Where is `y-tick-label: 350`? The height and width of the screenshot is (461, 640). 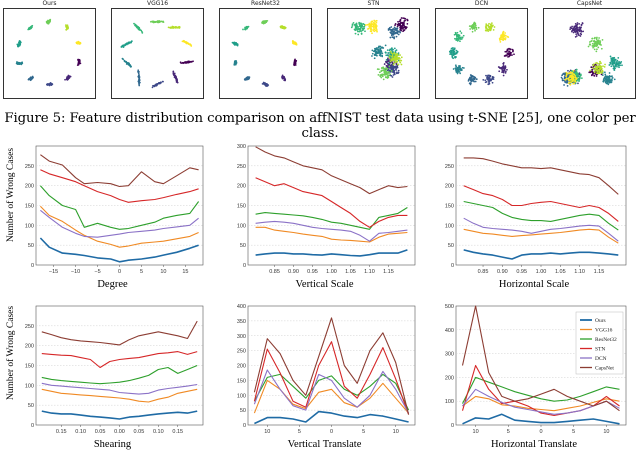 y-tick-label: 350 is located at coordinates (241, 322).